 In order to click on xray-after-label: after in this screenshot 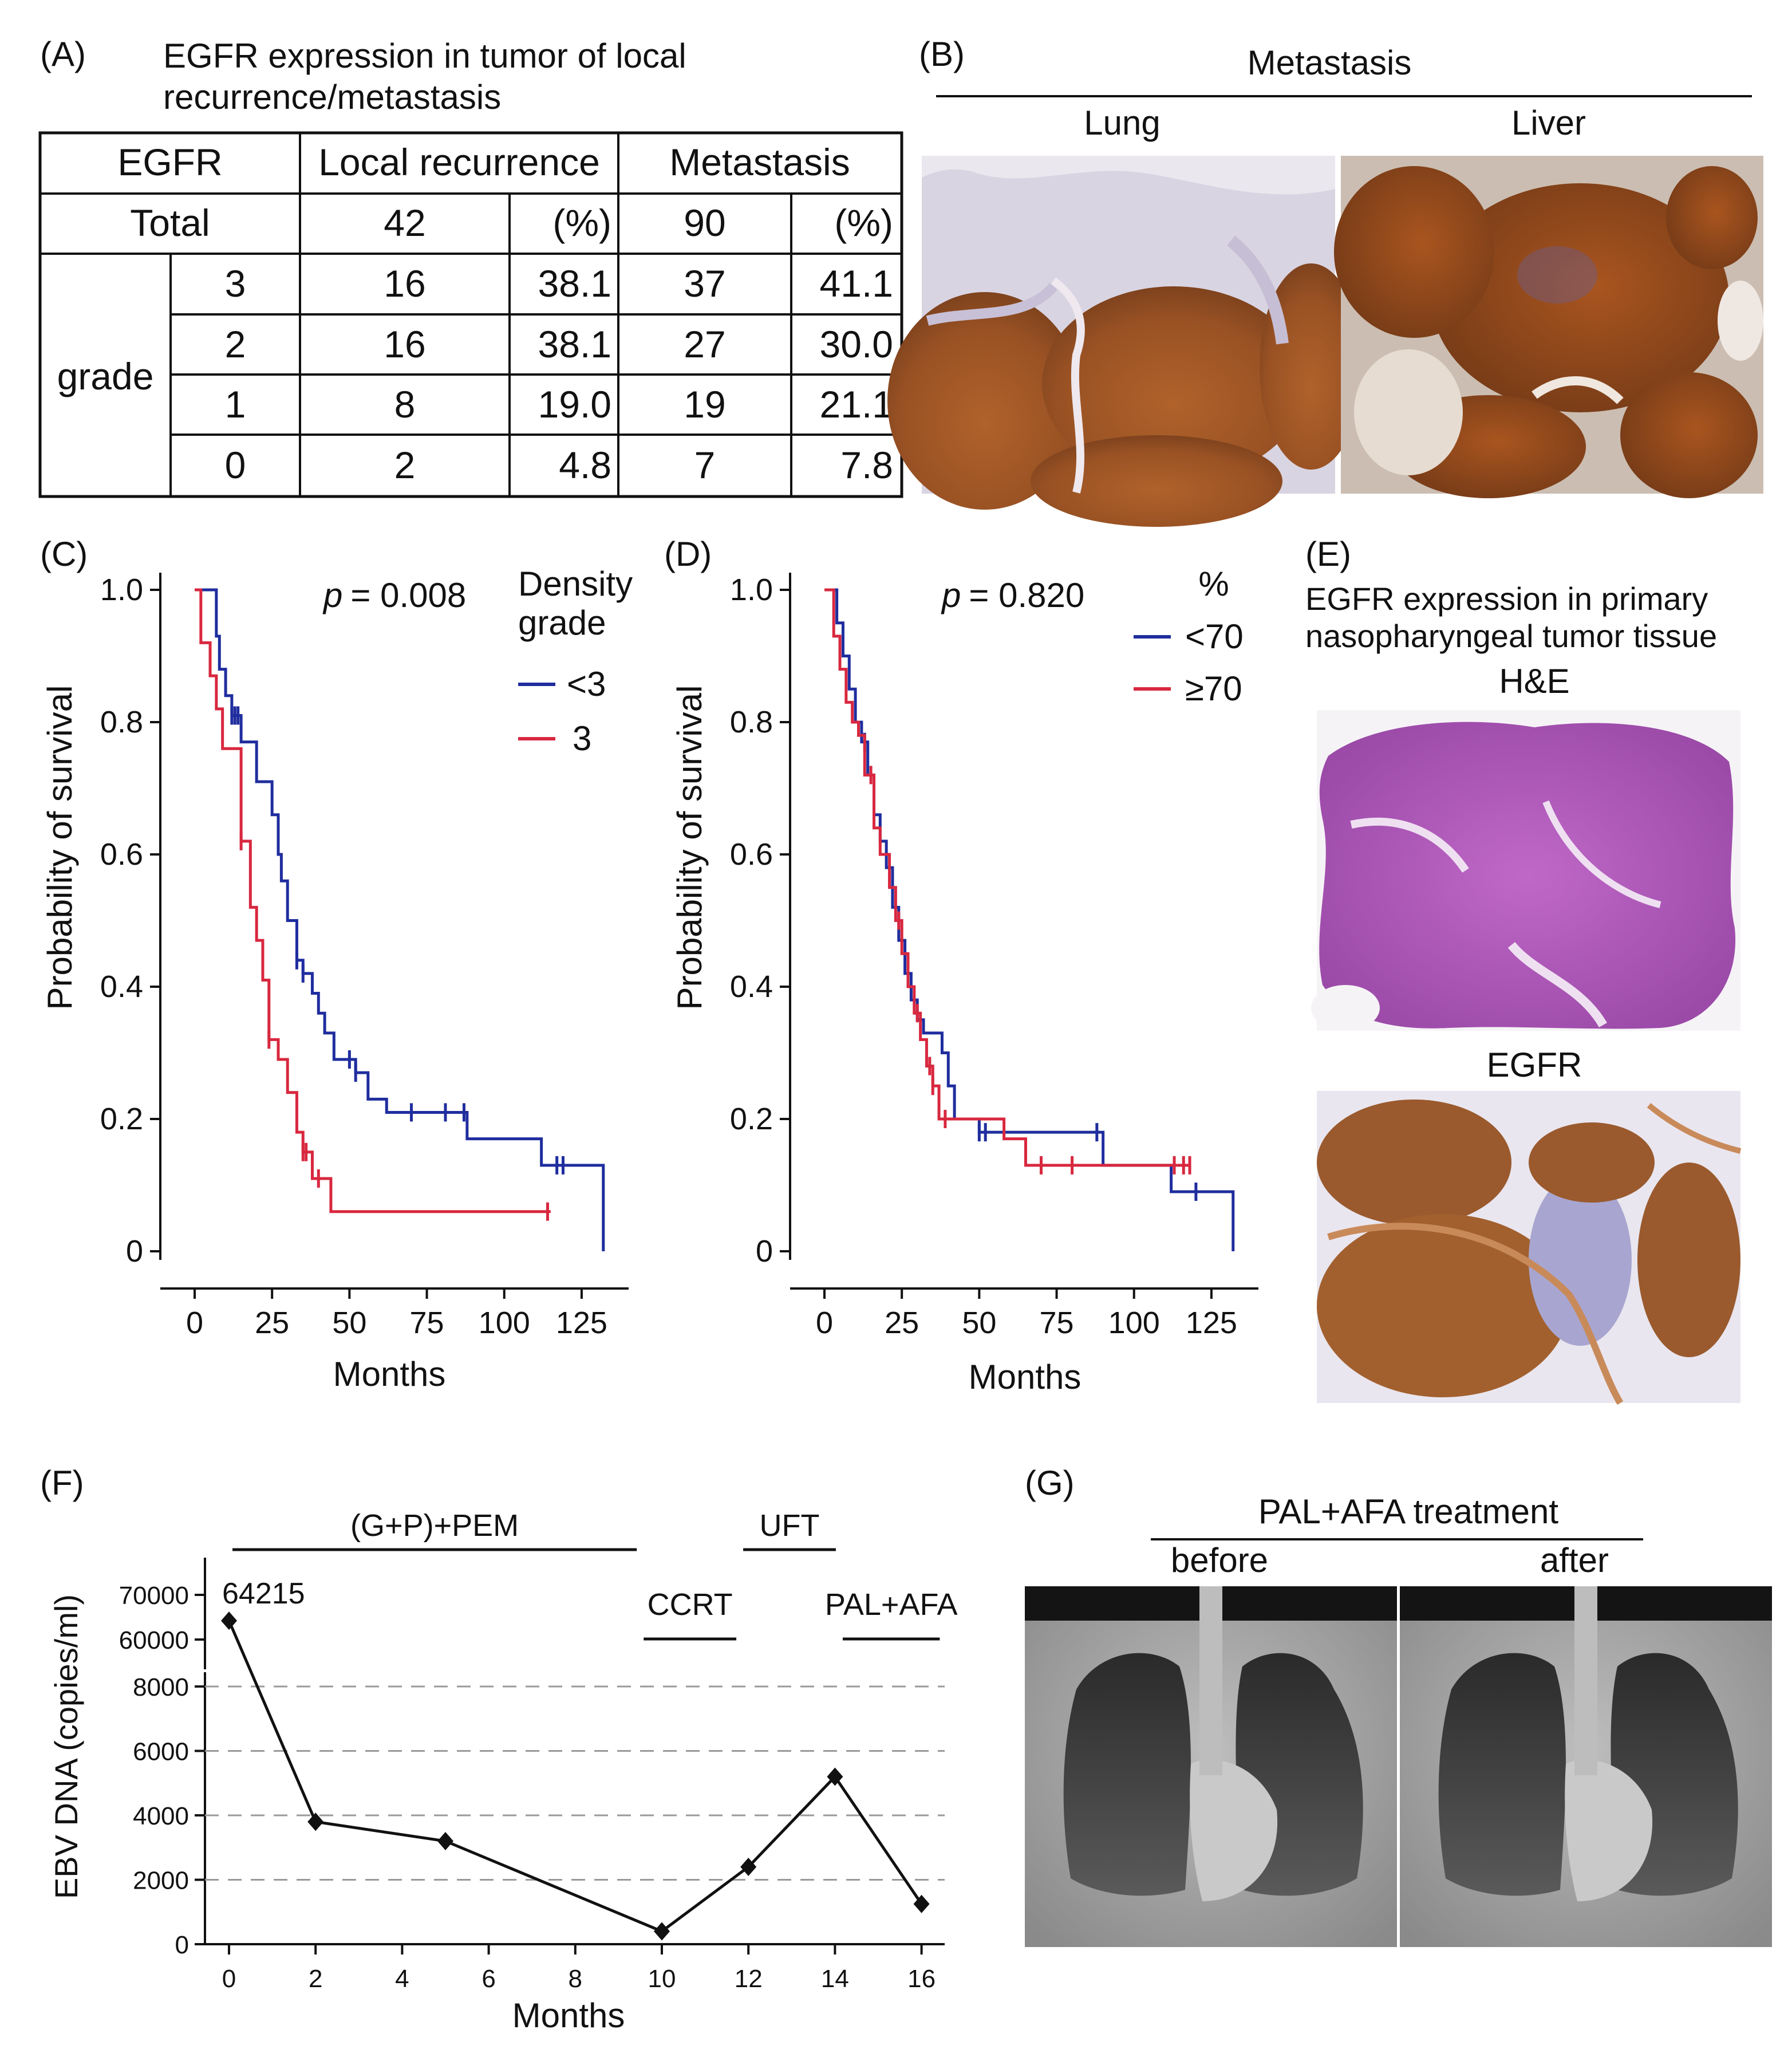, I will do `click(1575, 1560)`.